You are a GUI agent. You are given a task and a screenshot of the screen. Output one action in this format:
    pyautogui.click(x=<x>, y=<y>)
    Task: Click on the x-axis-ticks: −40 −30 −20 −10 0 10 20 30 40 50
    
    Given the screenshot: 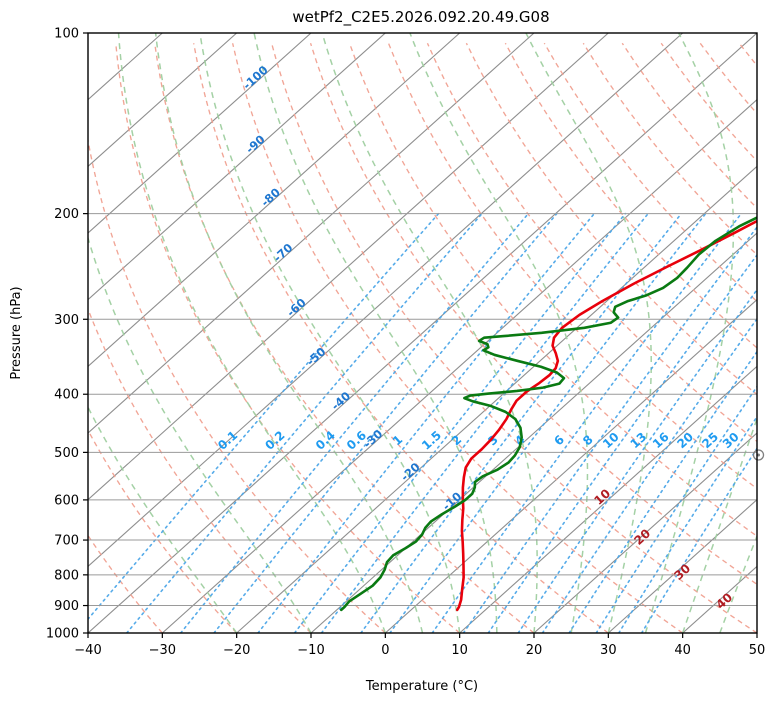 What is the action you would take?
    pyautogui.click(x=419, y=645)
    